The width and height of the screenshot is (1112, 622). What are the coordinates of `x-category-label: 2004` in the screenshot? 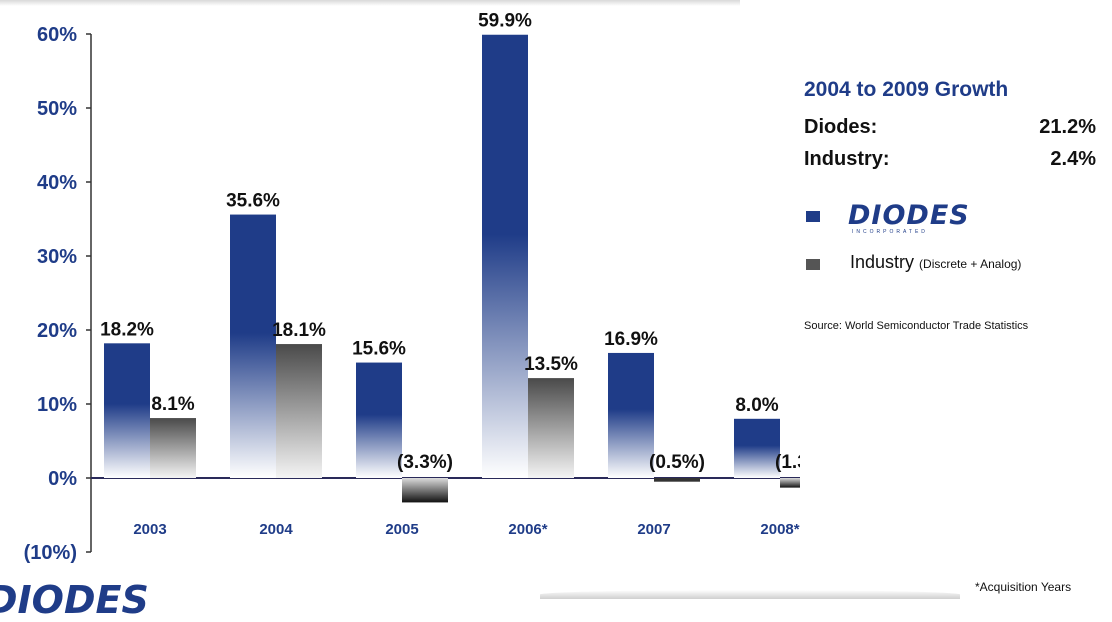 It's located at (276, 529).